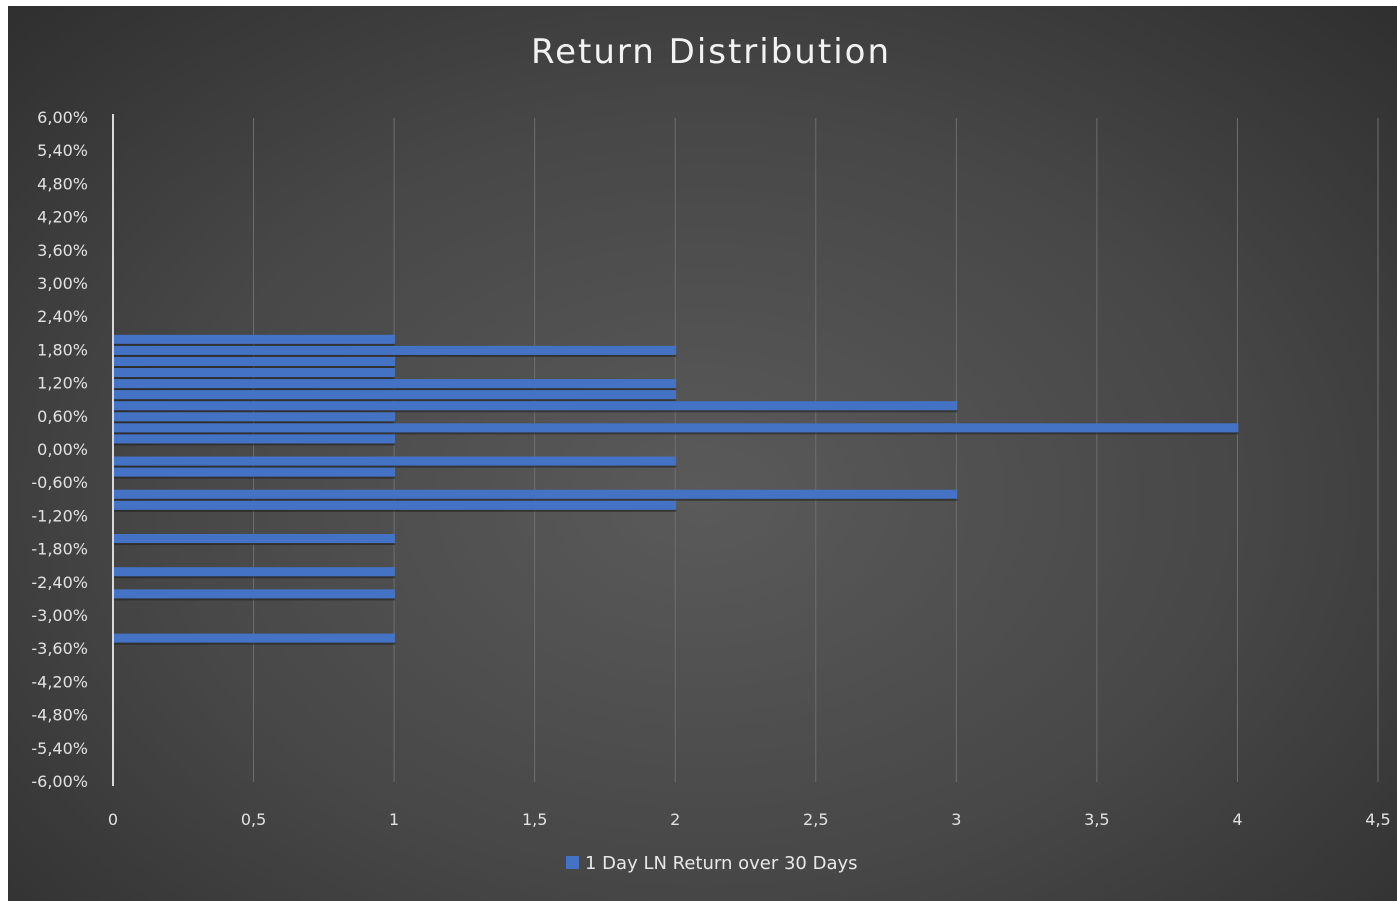 This screenshot has height=901, width=1397. What do you see at coordinates (59, 515) in the screenshot?
I see `y-tick-label: -1,20%` at bounding box center [59, 515].